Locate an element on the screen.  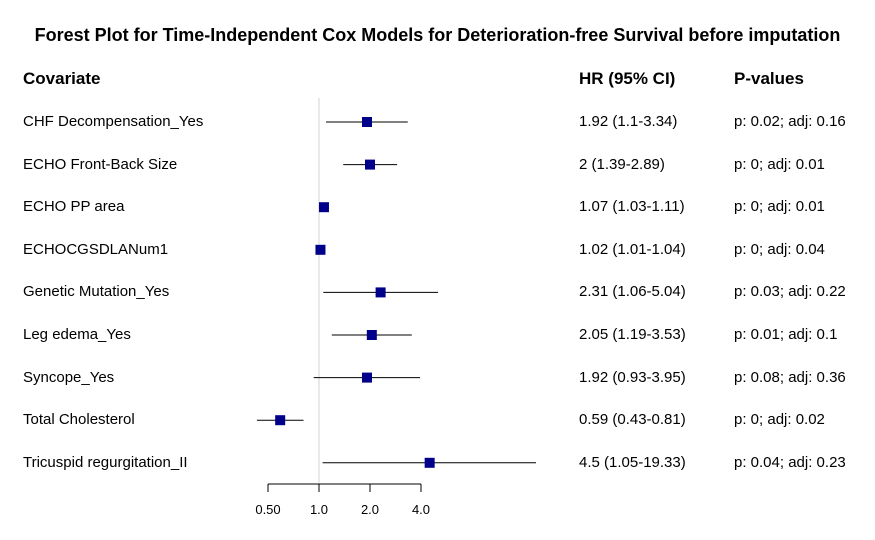
p-value: p: 0.03; adj: 0.22 is located at coordinates (790, 292).